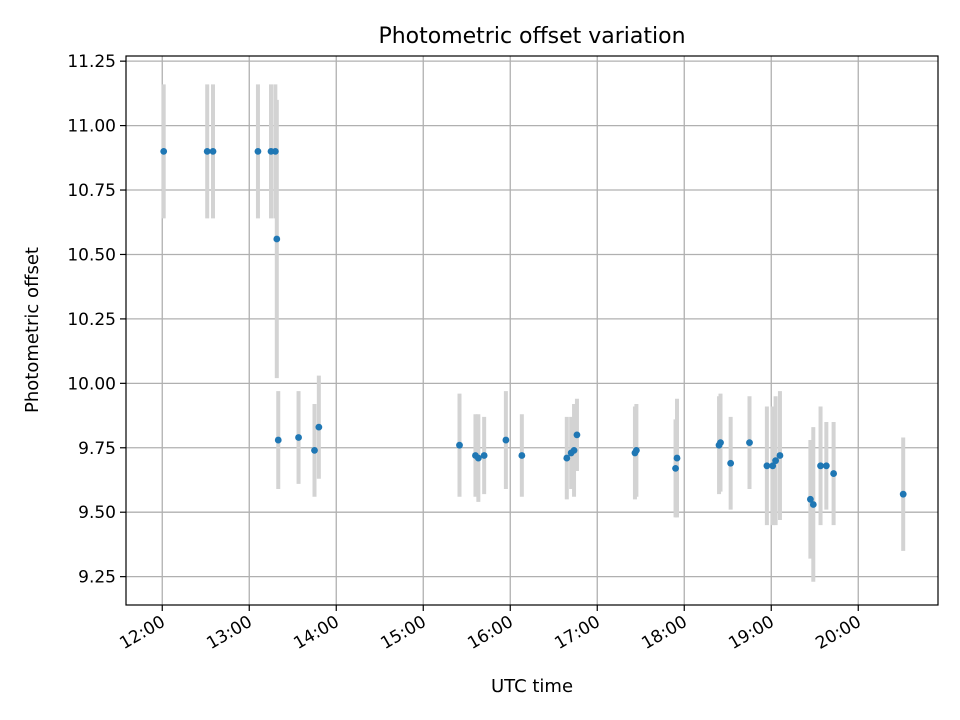 This screenshot has height=720, width=960. What do you see at coordinates (664, 633) in the screenshot?
I see `x-tick-label: 18:00` at bounding box center [664, 633].